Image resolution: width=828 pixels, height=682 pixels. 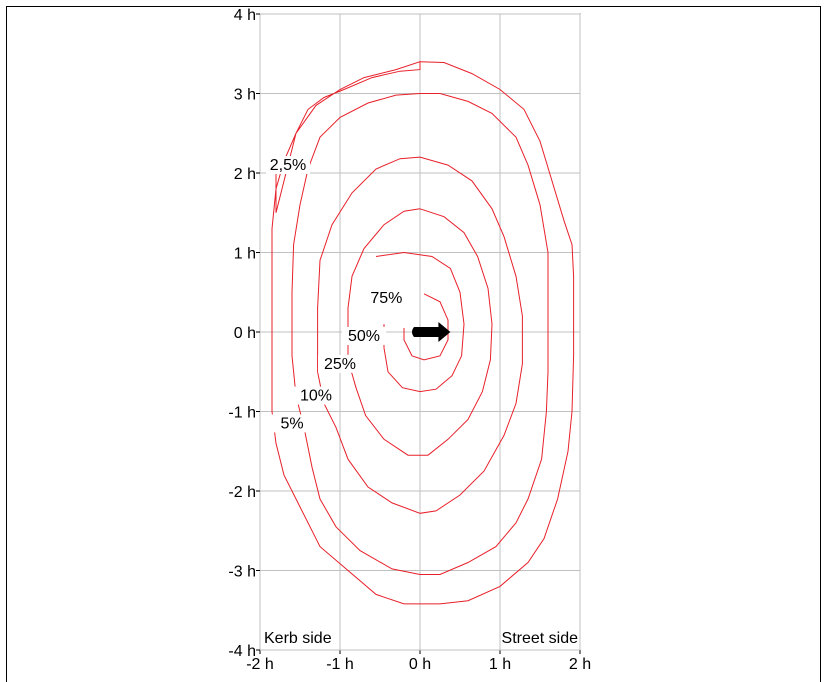 I want to click on y-tick-label: 1 h, so click(x=245, y=254).